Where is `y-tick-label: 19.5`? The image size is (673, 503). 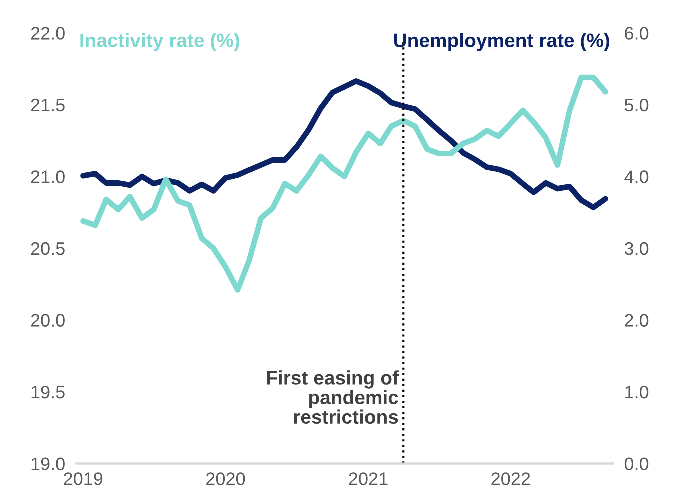 y-tick-label: 19.5 is located at coordinates (48, 392).